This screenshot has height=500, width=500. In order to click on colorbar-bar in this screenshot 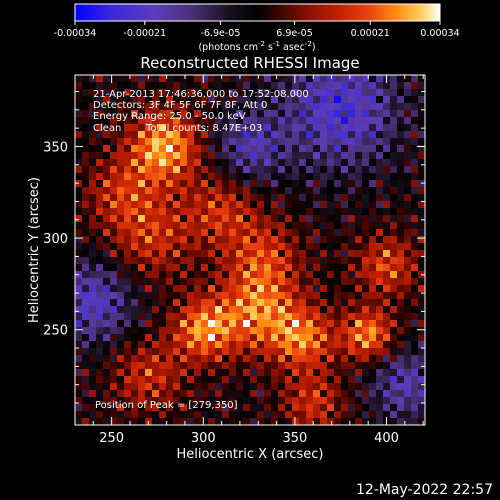, I will do `click(257, 12)`.